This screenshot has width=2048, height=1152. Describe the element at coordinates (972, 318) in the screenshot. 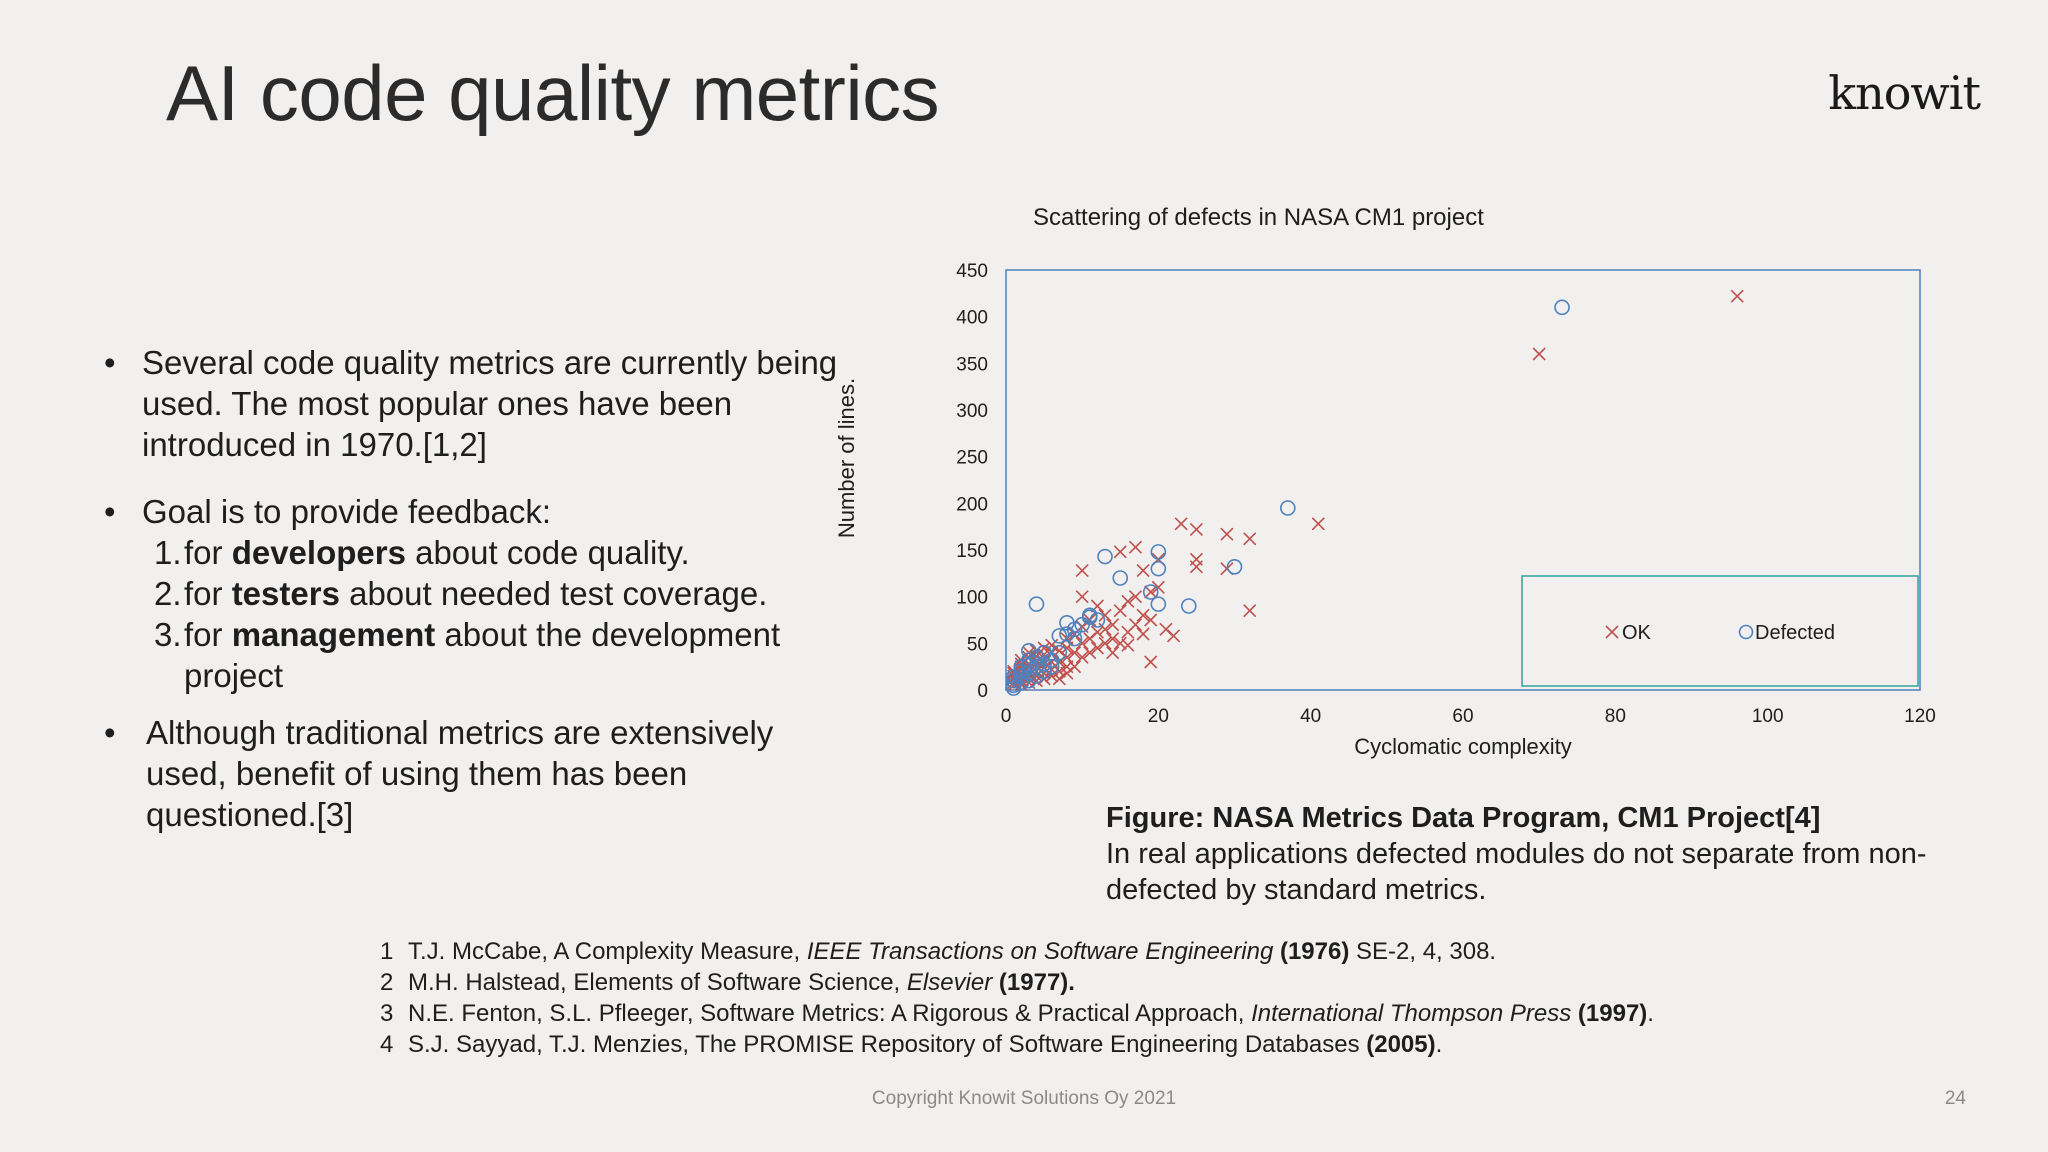

I see `y-tick-label: 400` at that location.